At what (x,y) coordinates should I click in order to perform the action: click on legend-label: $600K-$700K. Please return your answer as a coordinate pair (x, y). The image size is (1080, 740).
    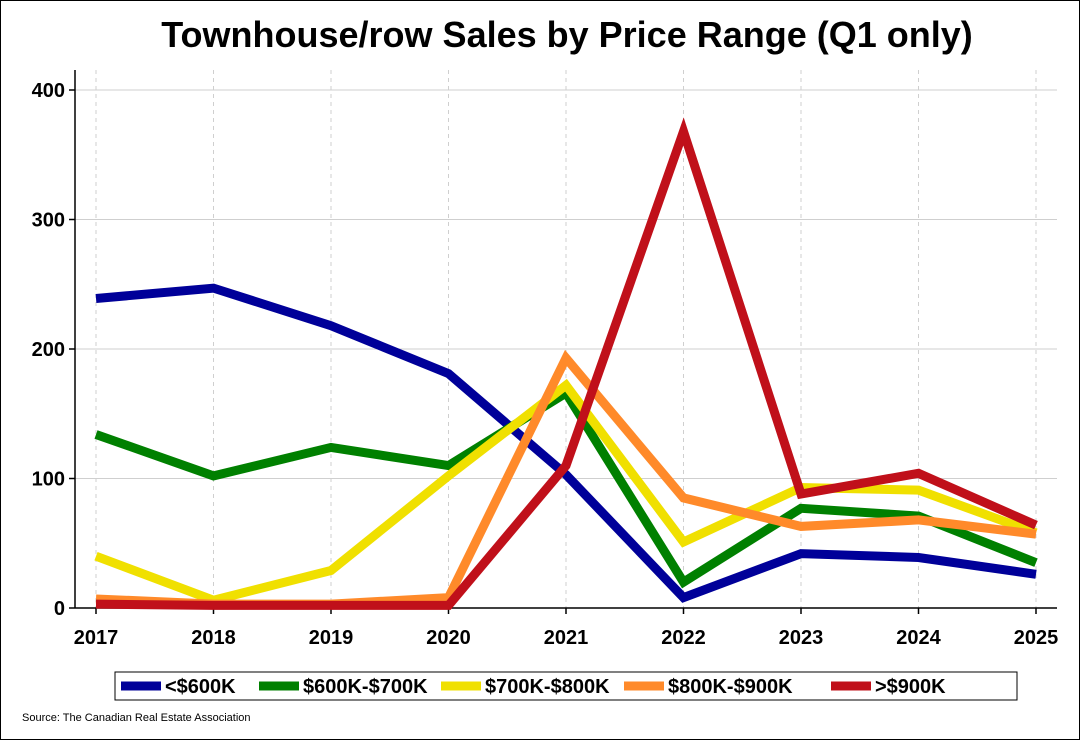
    Looking at the image, I should click on (365, 687).